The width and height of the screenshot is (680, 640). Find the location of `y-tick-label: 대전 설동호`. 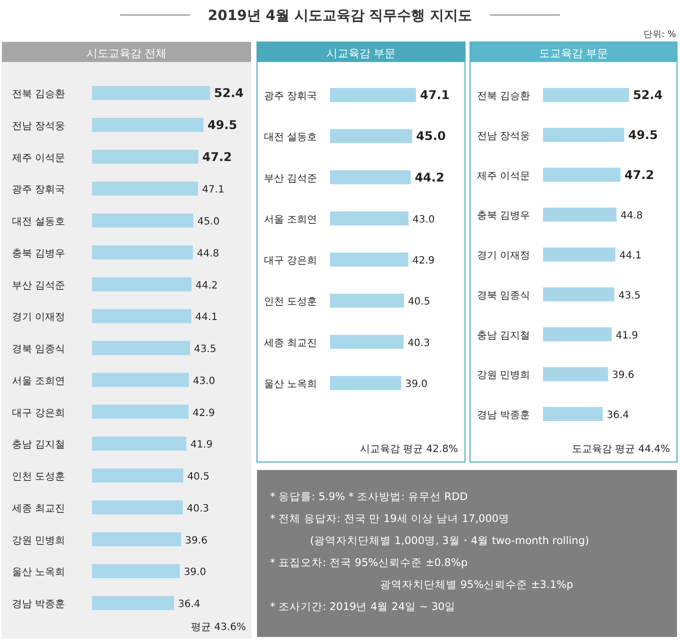

y-tick-label: 대전 설동호 is located at coordinates (291, 138).